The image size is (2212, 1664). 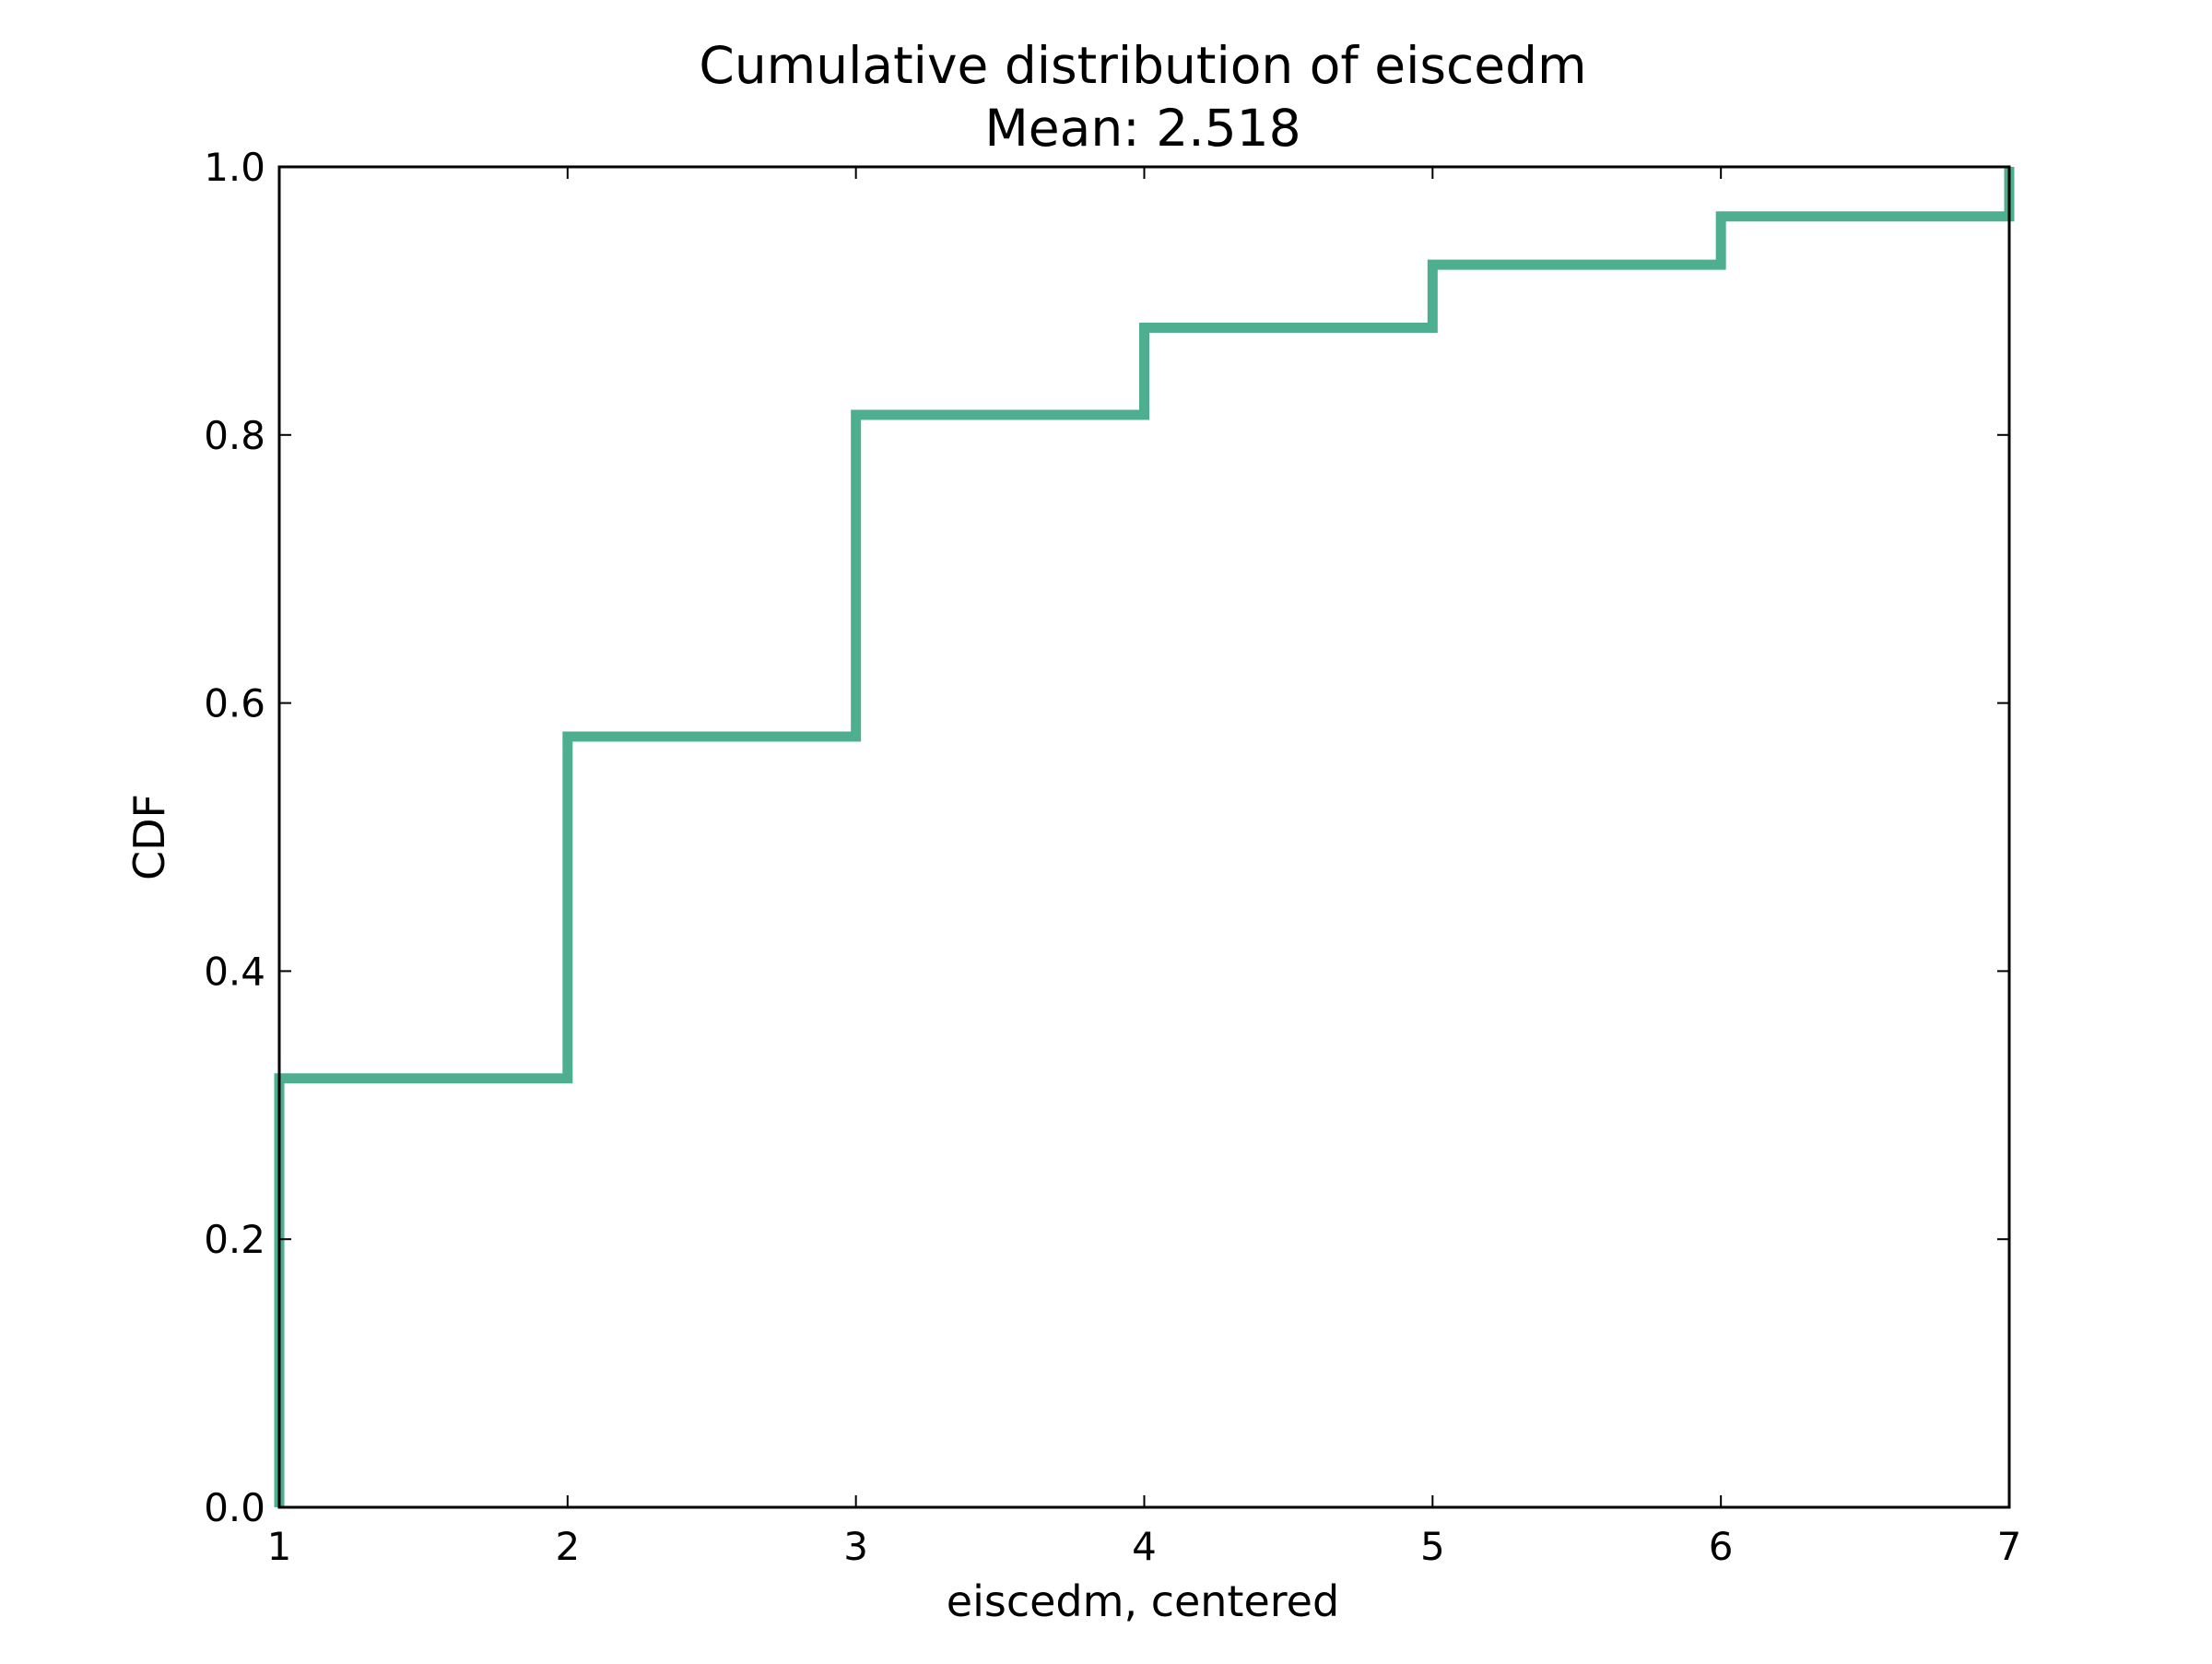 What do you see at coordinates (234, 971) in the screenshot?
I see `y-tick-label: 0.4` at bounding box center [234, 971].